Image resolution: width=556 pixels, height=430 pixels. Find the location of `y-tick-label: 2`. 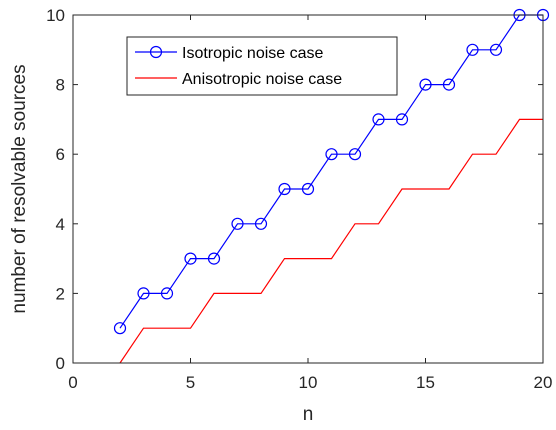

y-tick-label: 2 is located at coordinates (60, 293).